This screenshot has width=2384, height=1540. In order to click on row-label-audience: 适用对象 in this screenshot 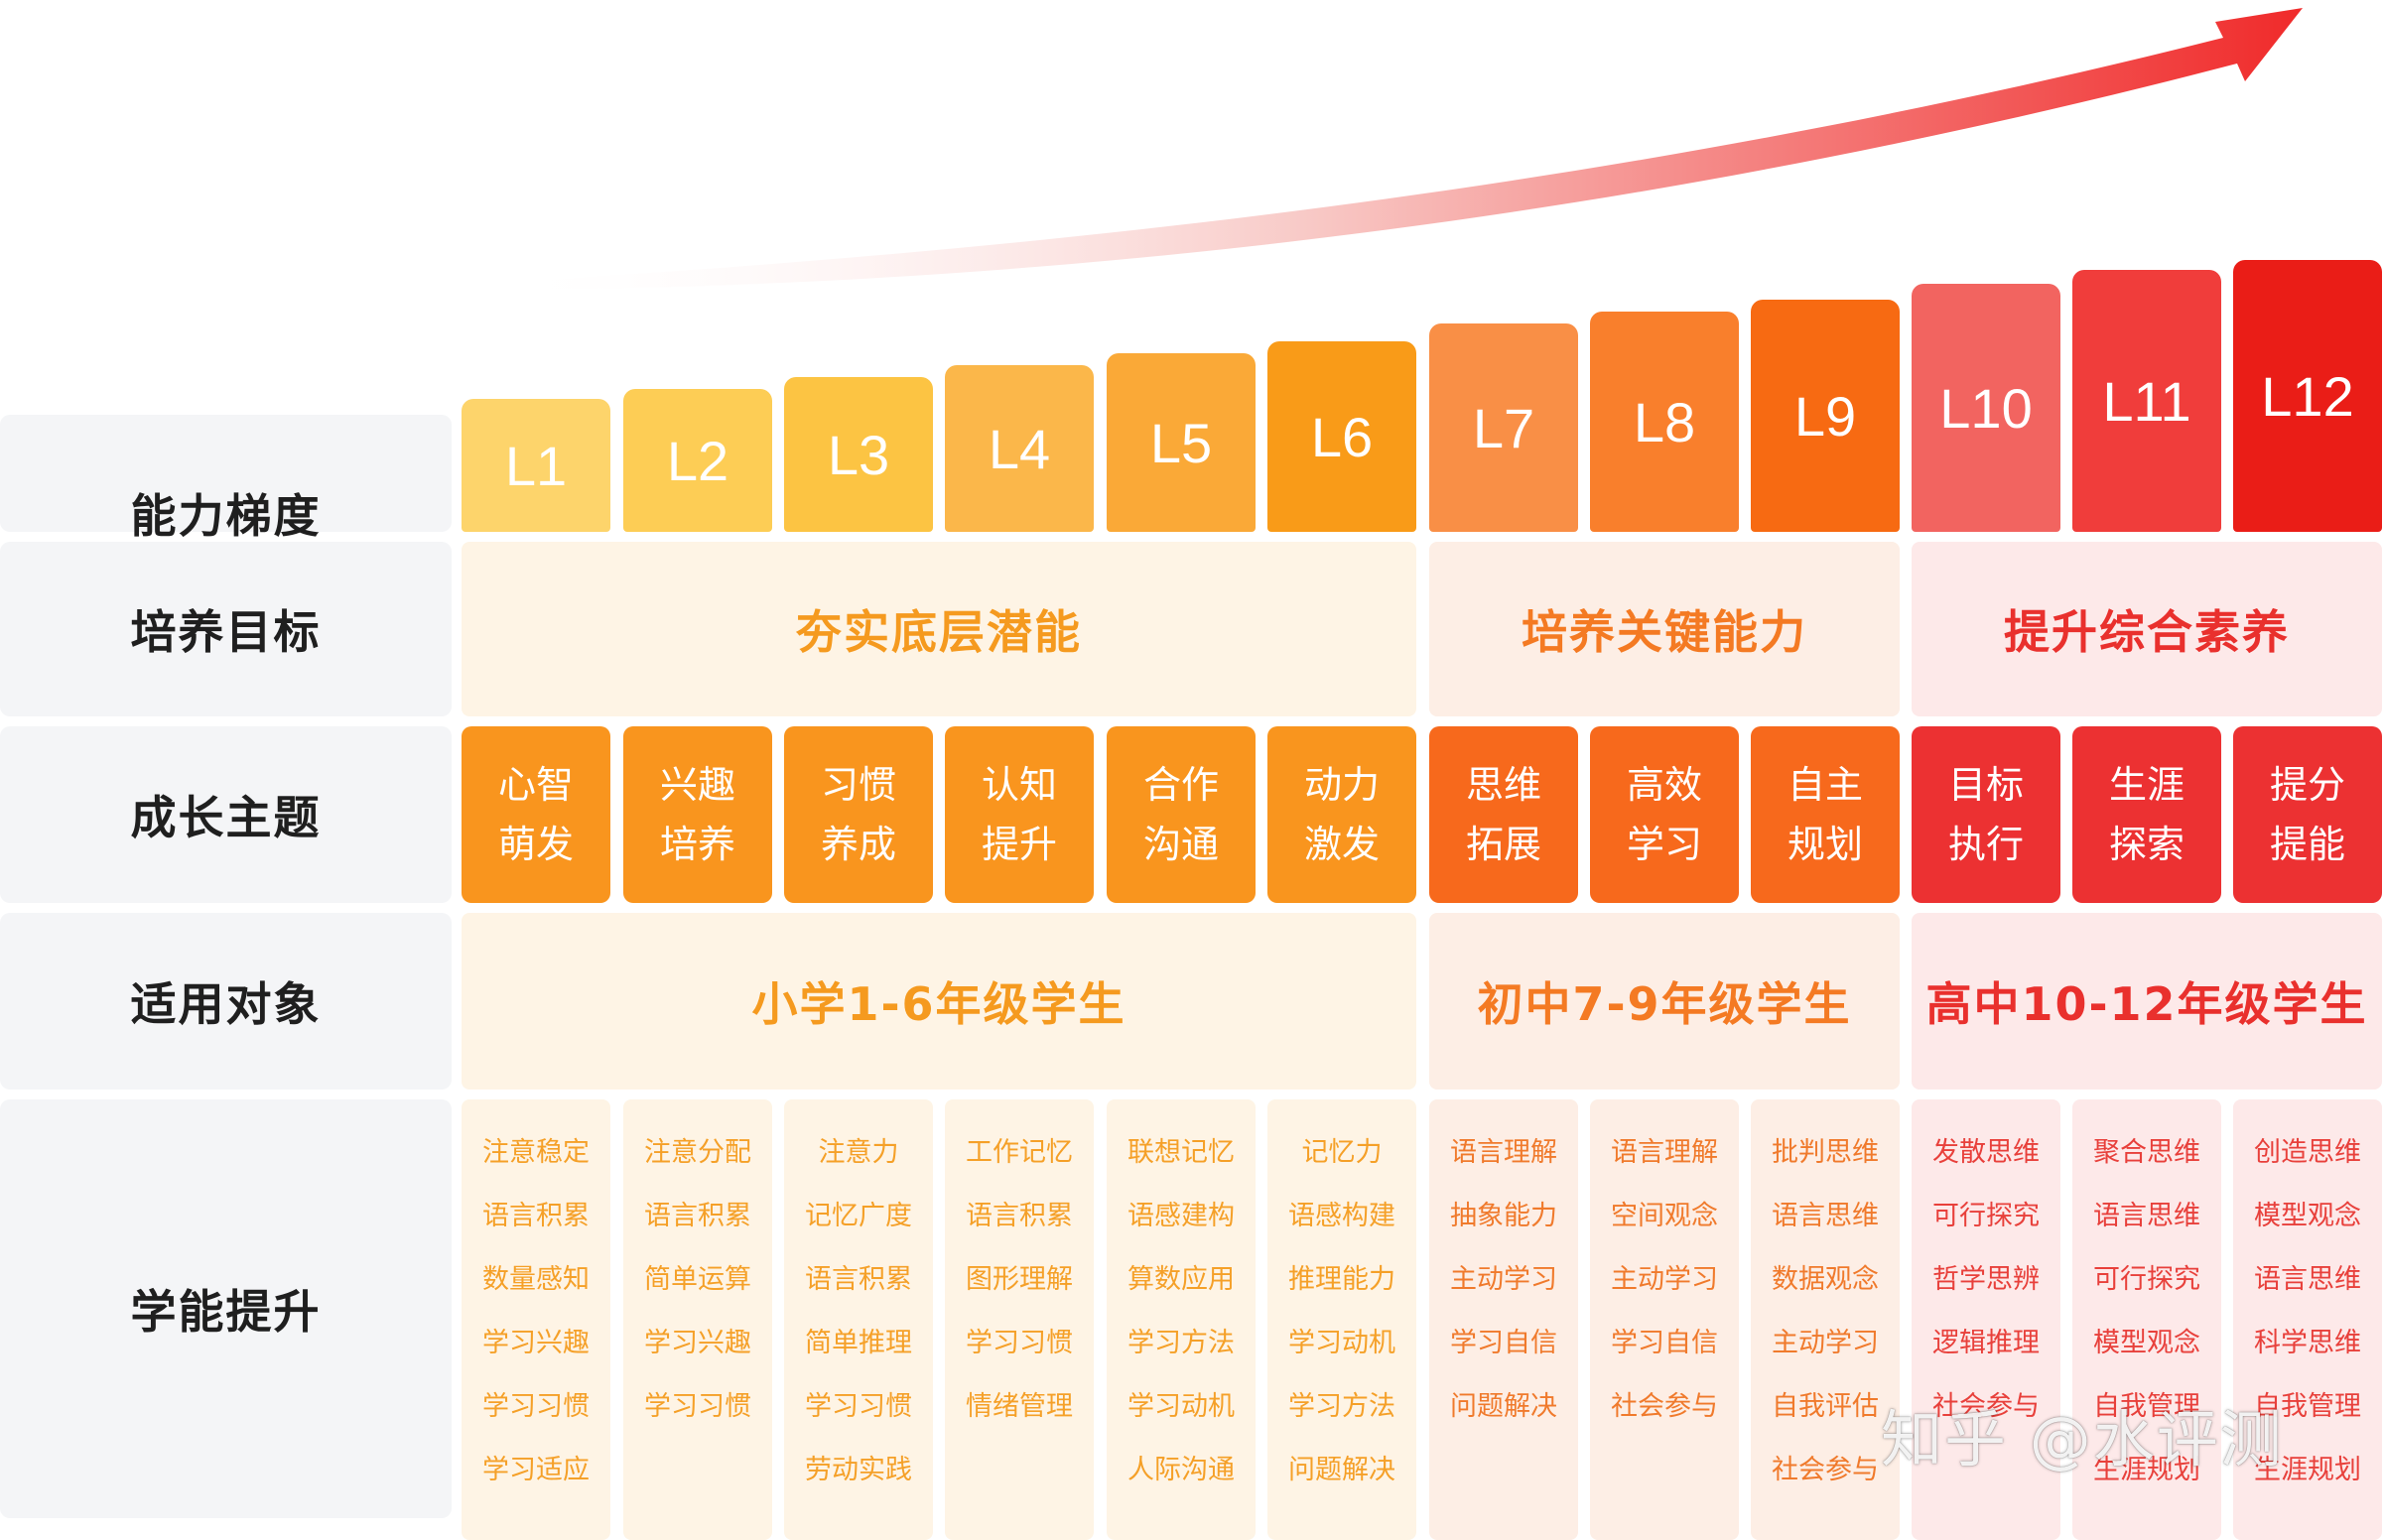, I will do `click(226, 1004)`.